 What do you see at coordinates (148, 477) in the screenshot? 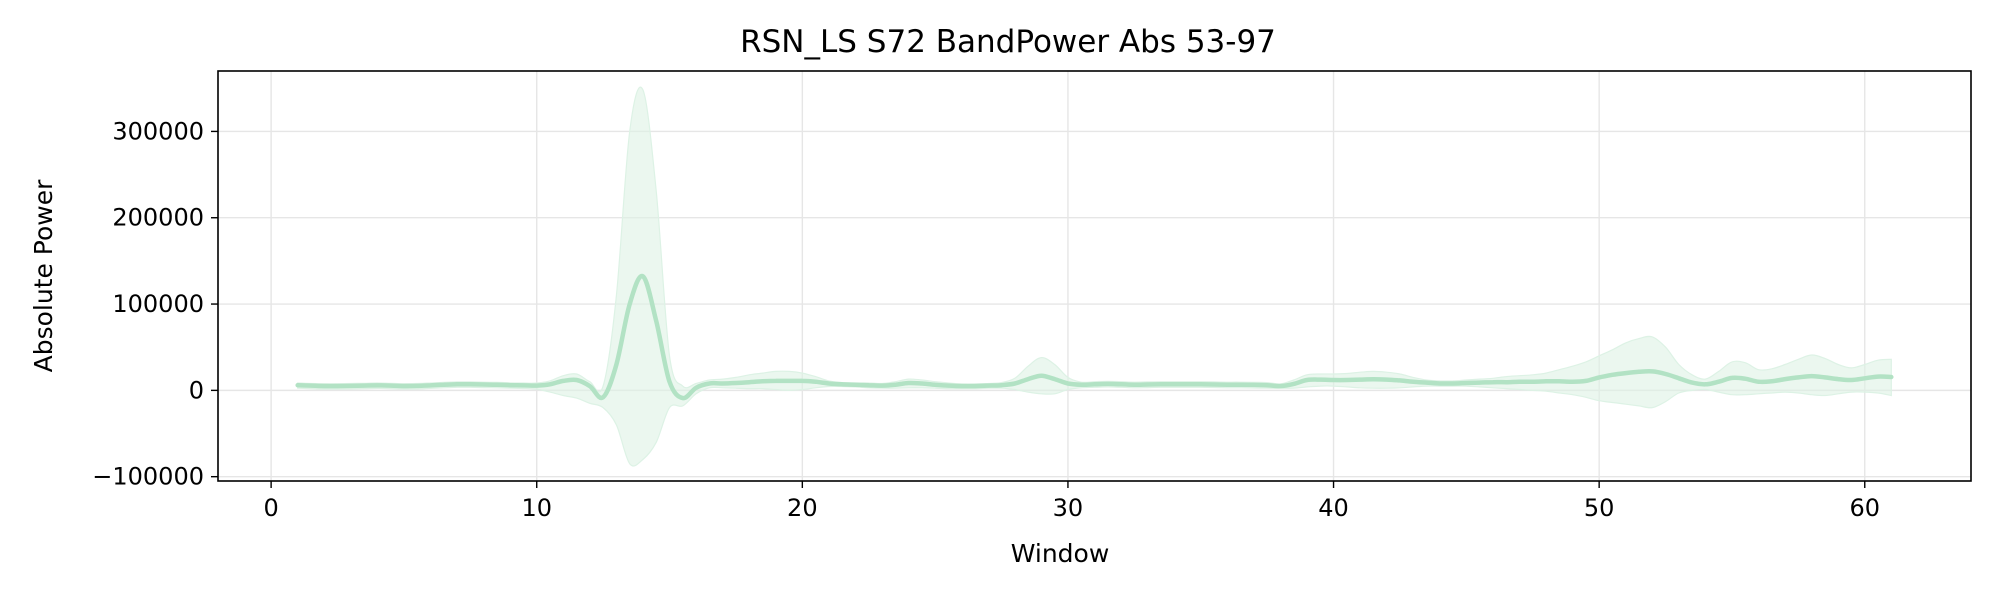
I see `y-tick-label: −100000` at bounding box center [148, 477].